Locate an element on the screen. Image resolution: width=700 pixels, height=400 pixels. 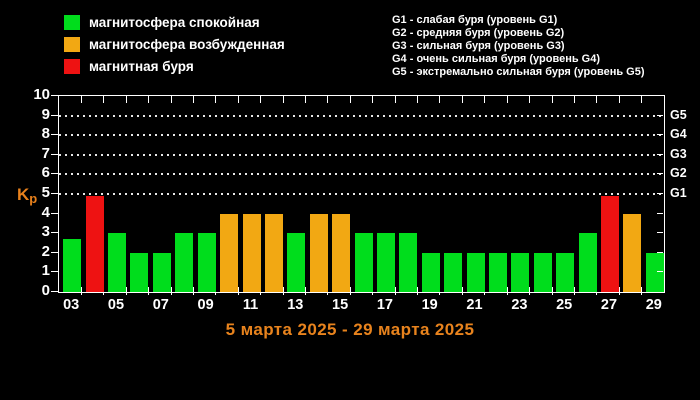
x-tick-label-09: 09 is located at coordinates (205, 305).